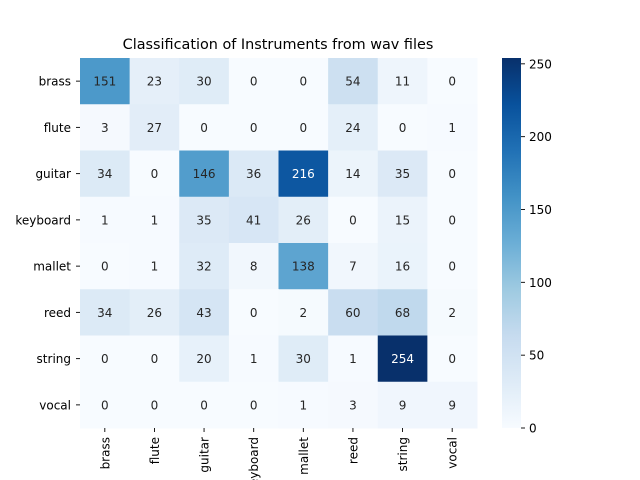  What do you see at coordinates (540, 283) in the screenshot?
I see `colorbar-tick-label: 100` at bounding box center [540, 283].